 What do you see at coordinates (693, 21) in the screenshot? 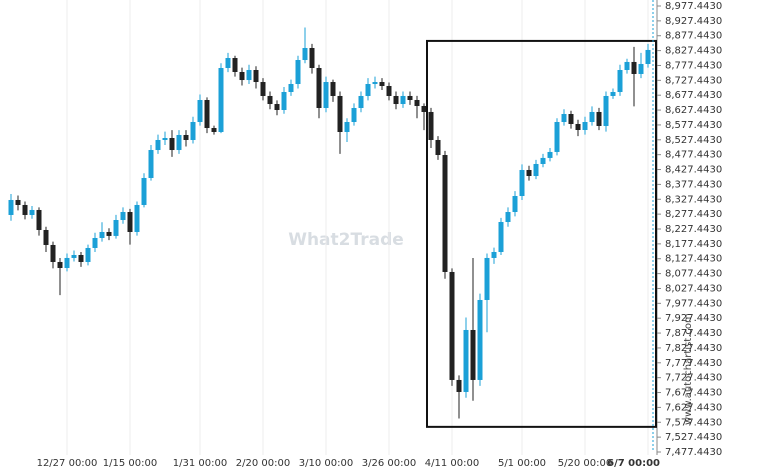
I see `y-tick-label: 8,927.4430` at bounding box center [693, 21].